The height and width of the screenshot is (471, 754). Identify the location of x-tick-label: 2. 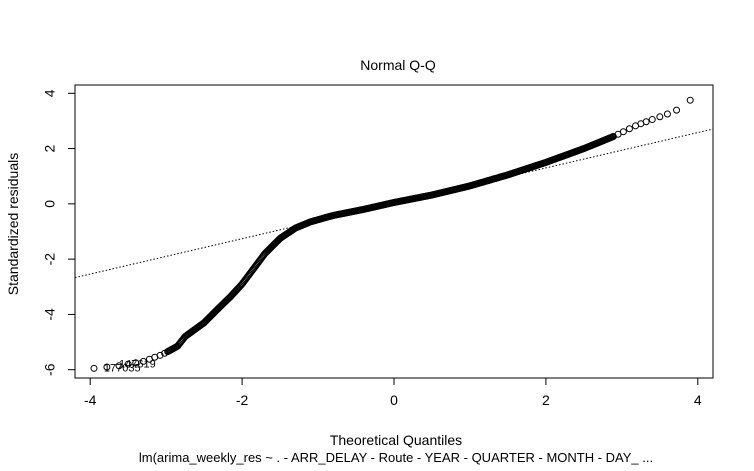
(546, 400).